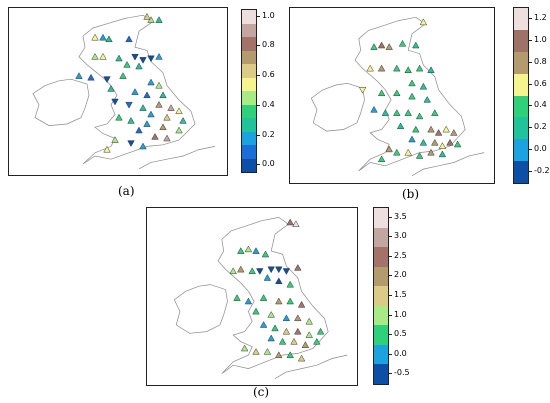  Describe the element at coordinates (411, 194) in the screenshot. I see `caption-b: (b)` at that location.